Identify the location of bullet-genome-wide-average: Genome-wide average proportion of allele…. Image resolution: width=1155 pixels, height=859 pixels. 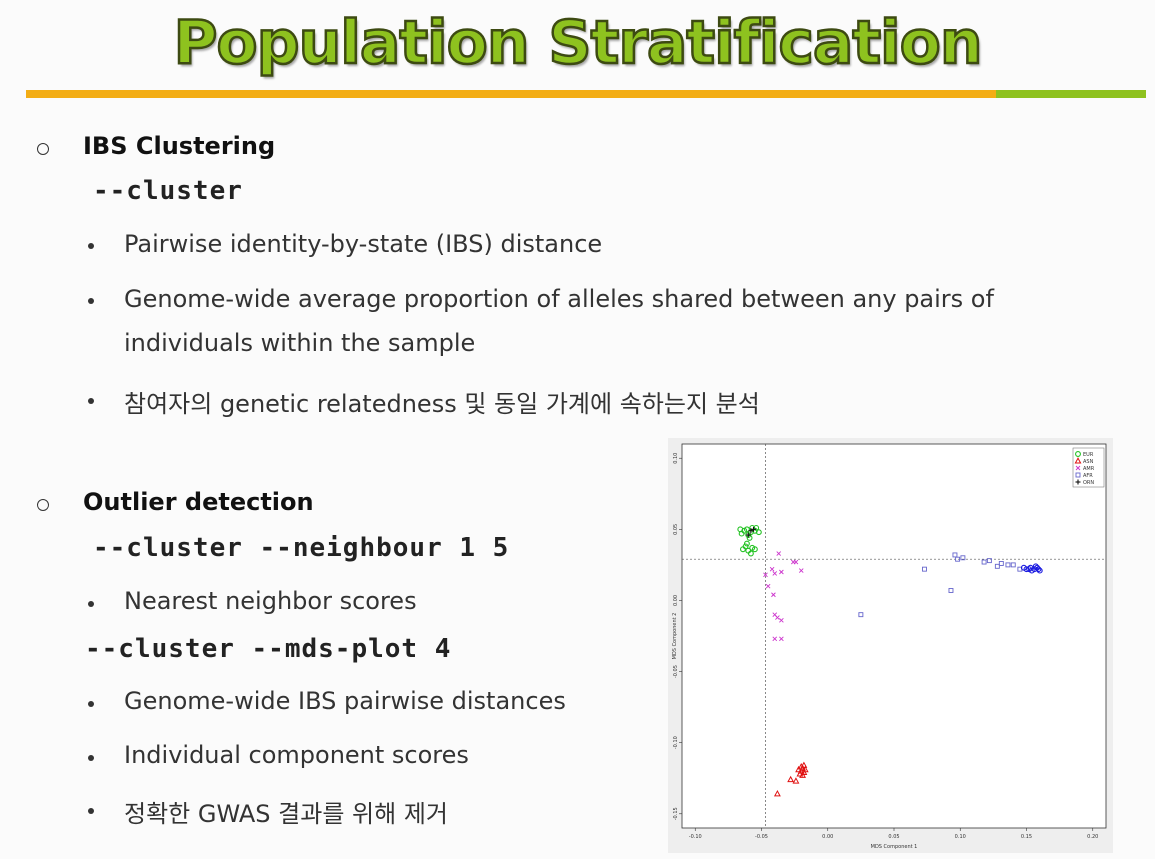
(559, 299).